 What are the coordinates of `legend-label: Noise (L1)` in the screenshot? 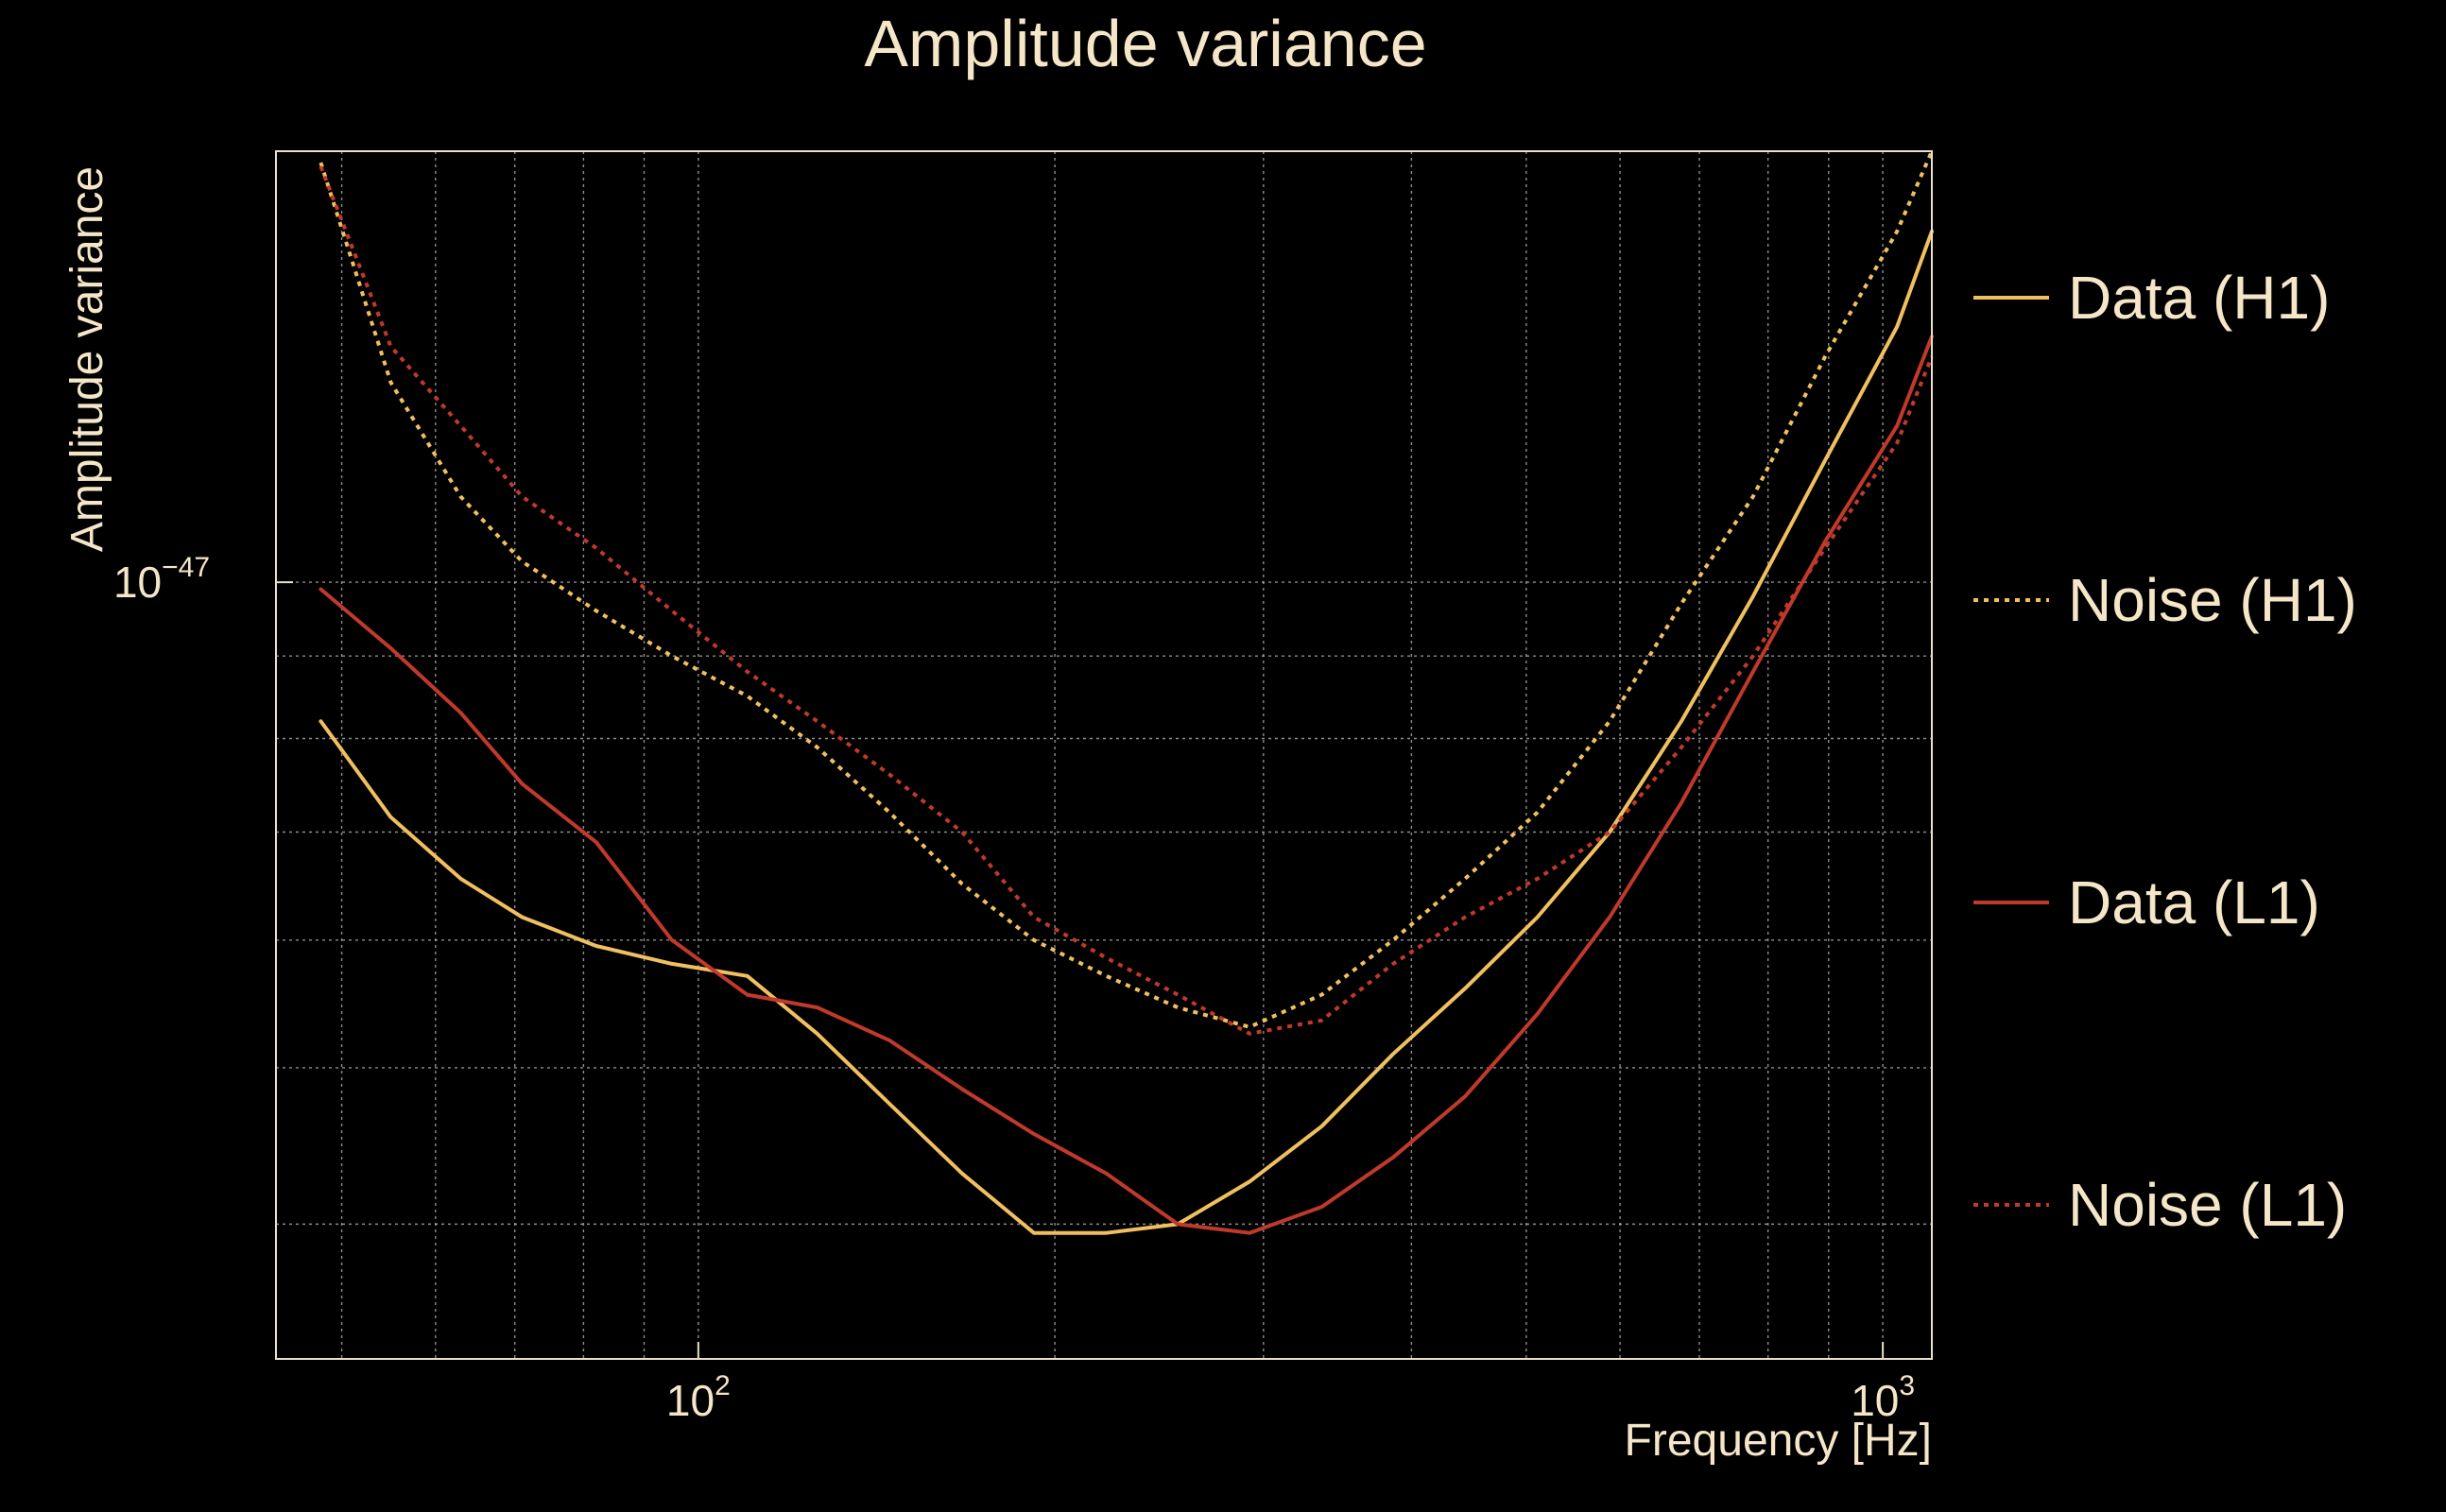 It's located at (2207, 1205).